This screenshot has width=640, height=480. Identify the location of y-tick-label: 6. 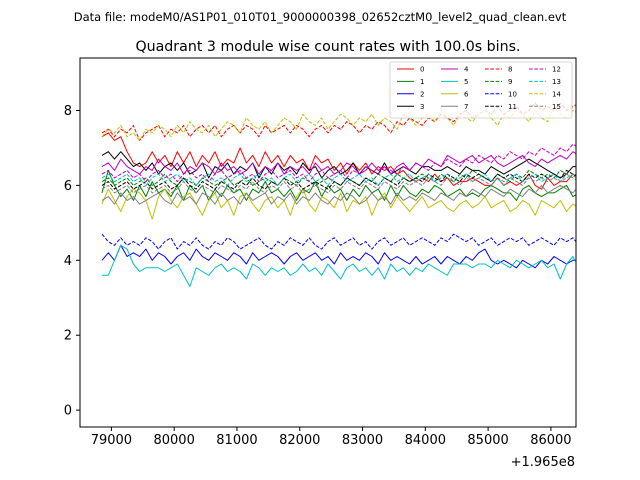
(68, 186).